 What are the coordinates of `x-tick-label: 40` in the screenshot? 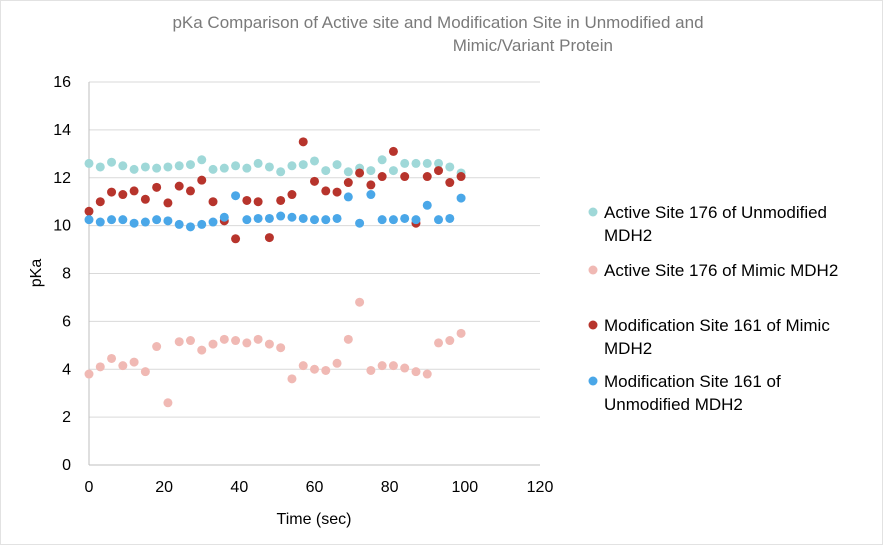 It's located at (239, 487).